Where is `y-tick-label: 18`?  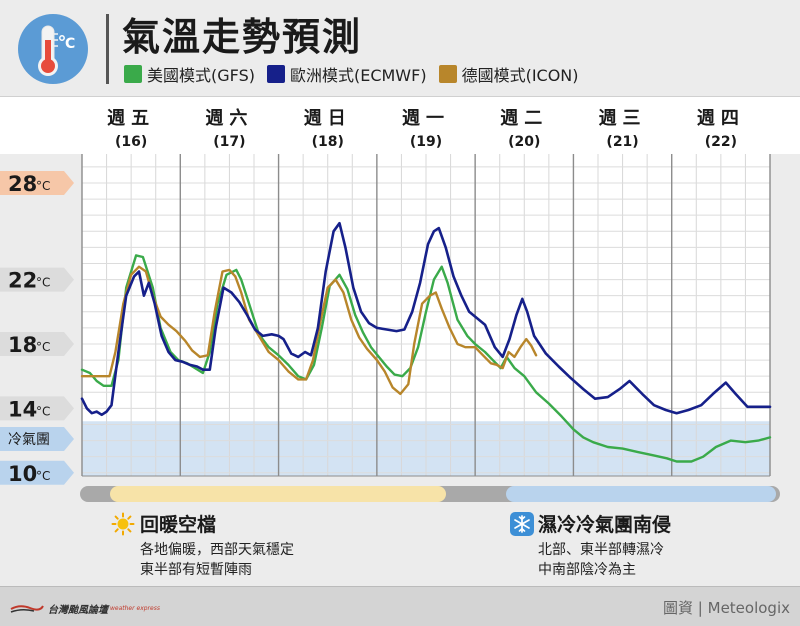 y-tick-label: 18 is located at coordinates (22, 345).